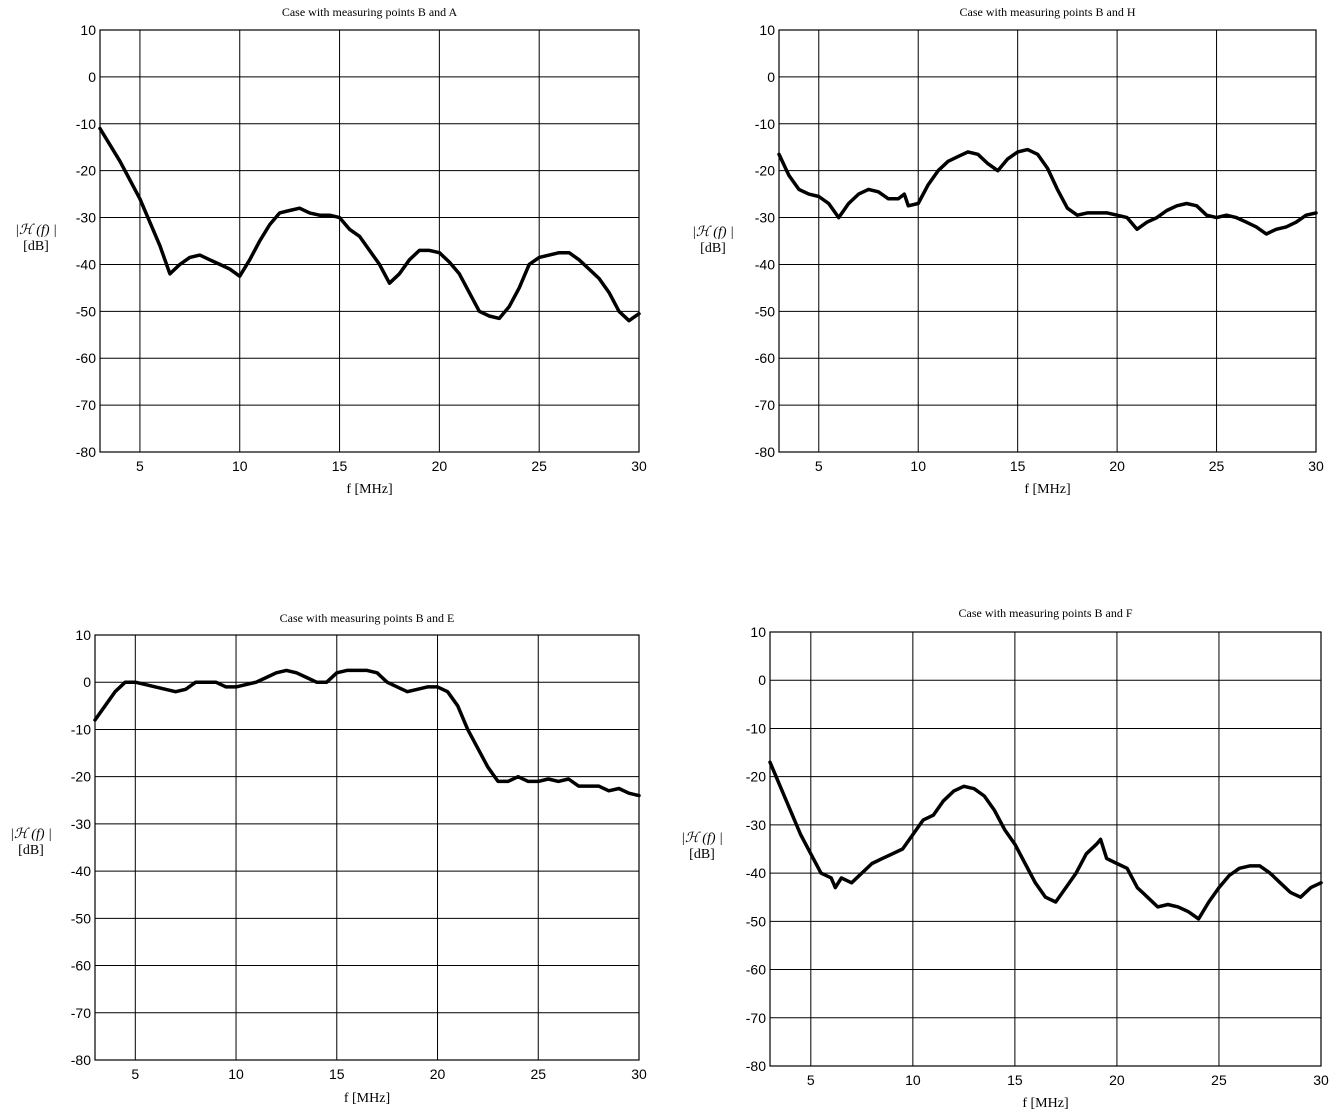 This screenshot has width=1339, height=1111. Describe the element at coordinates (1048, 12) in the screenshot. I see `chart-title: Case with measuring points B and H` at that location.